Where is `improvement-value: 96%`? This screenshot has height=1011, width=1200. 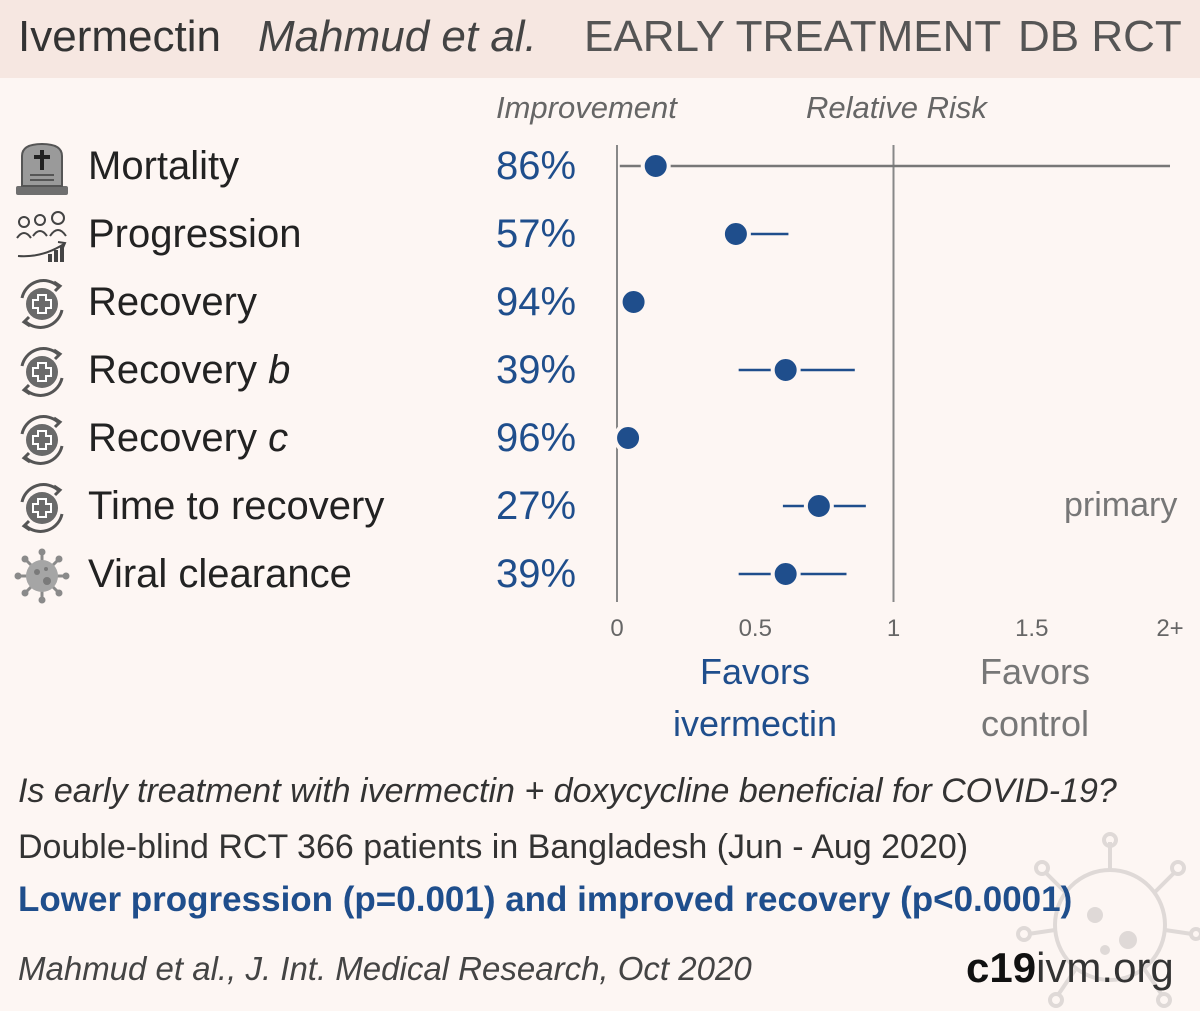
improvement-value: 96% is located at coordinates (536, 438).